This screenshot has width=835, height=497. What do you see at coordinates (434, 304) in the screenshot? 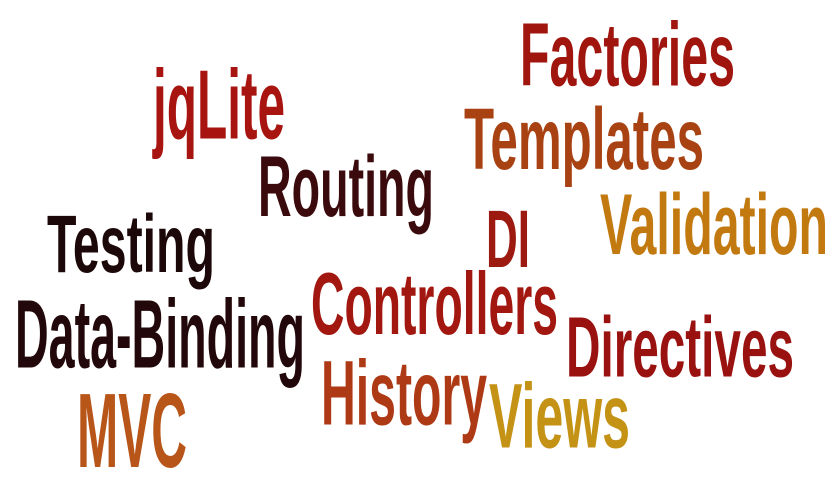
I see `word-controllers: Controllers` at bounding box center [434, 304].